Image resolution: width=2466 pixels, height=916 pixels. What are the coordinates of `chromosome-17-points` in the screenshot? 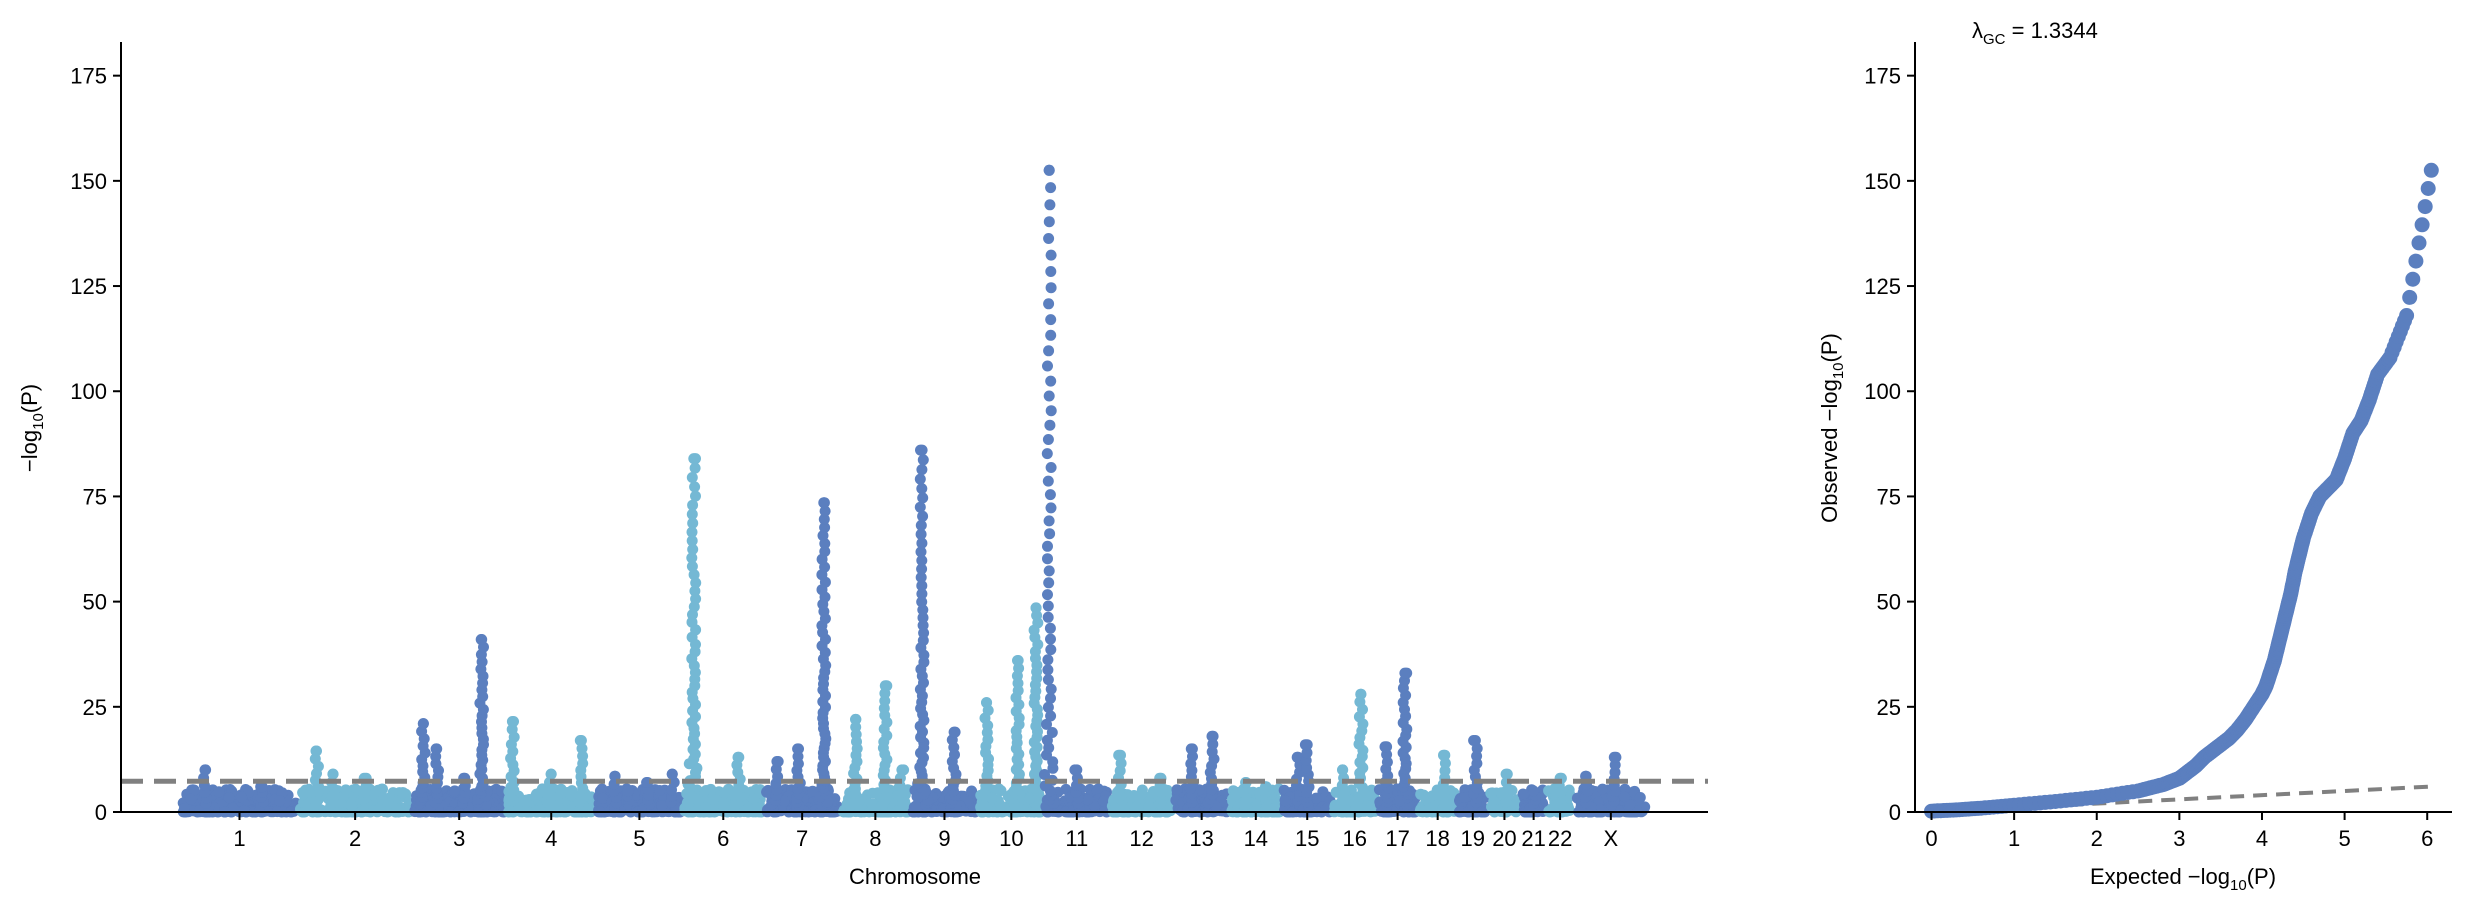 It's located at (1397, 742).